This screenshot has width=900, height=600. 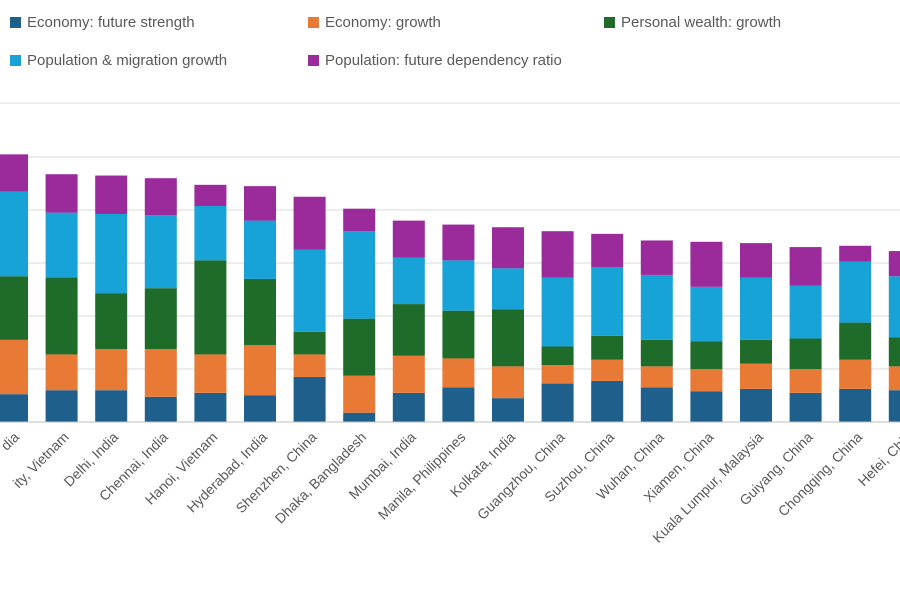 What do you see at coordinates (127, 60) in the screenshot?
I see `legend-label: Population & migration growth` at bounding box center [127, 60].